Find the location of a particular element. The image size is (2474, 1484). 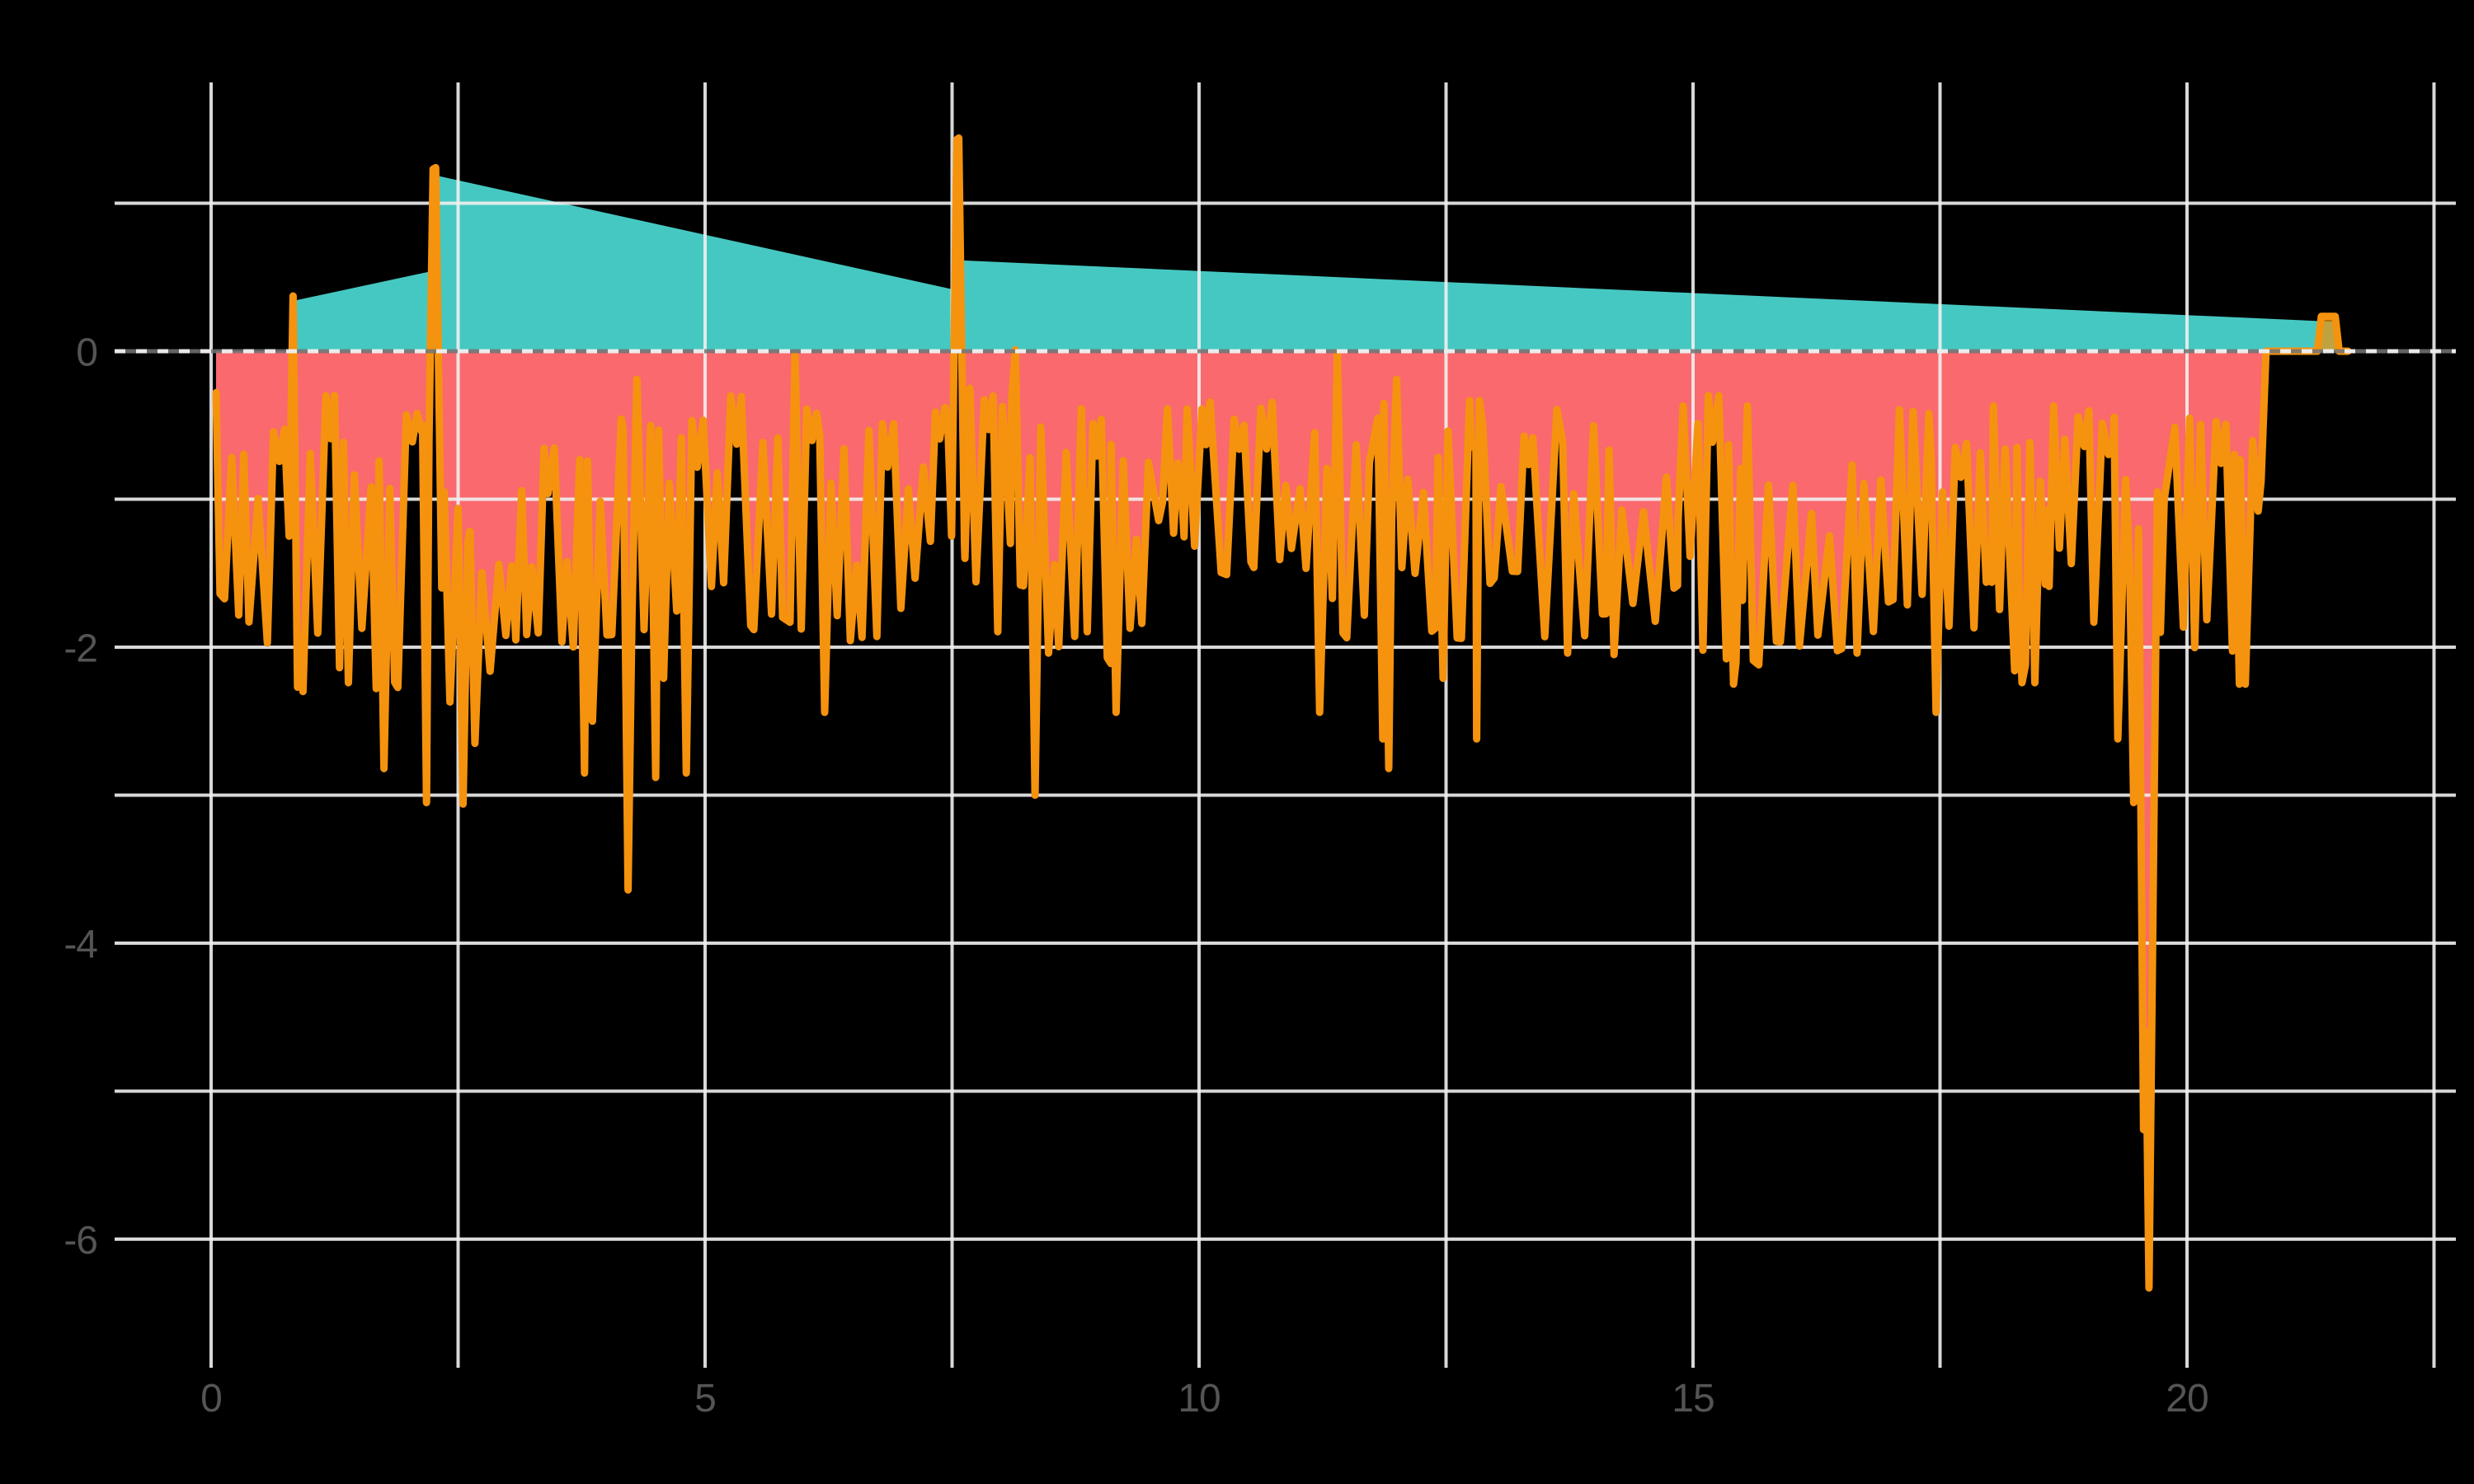

svg-text: -6 is located at coordinates (80, 1241).